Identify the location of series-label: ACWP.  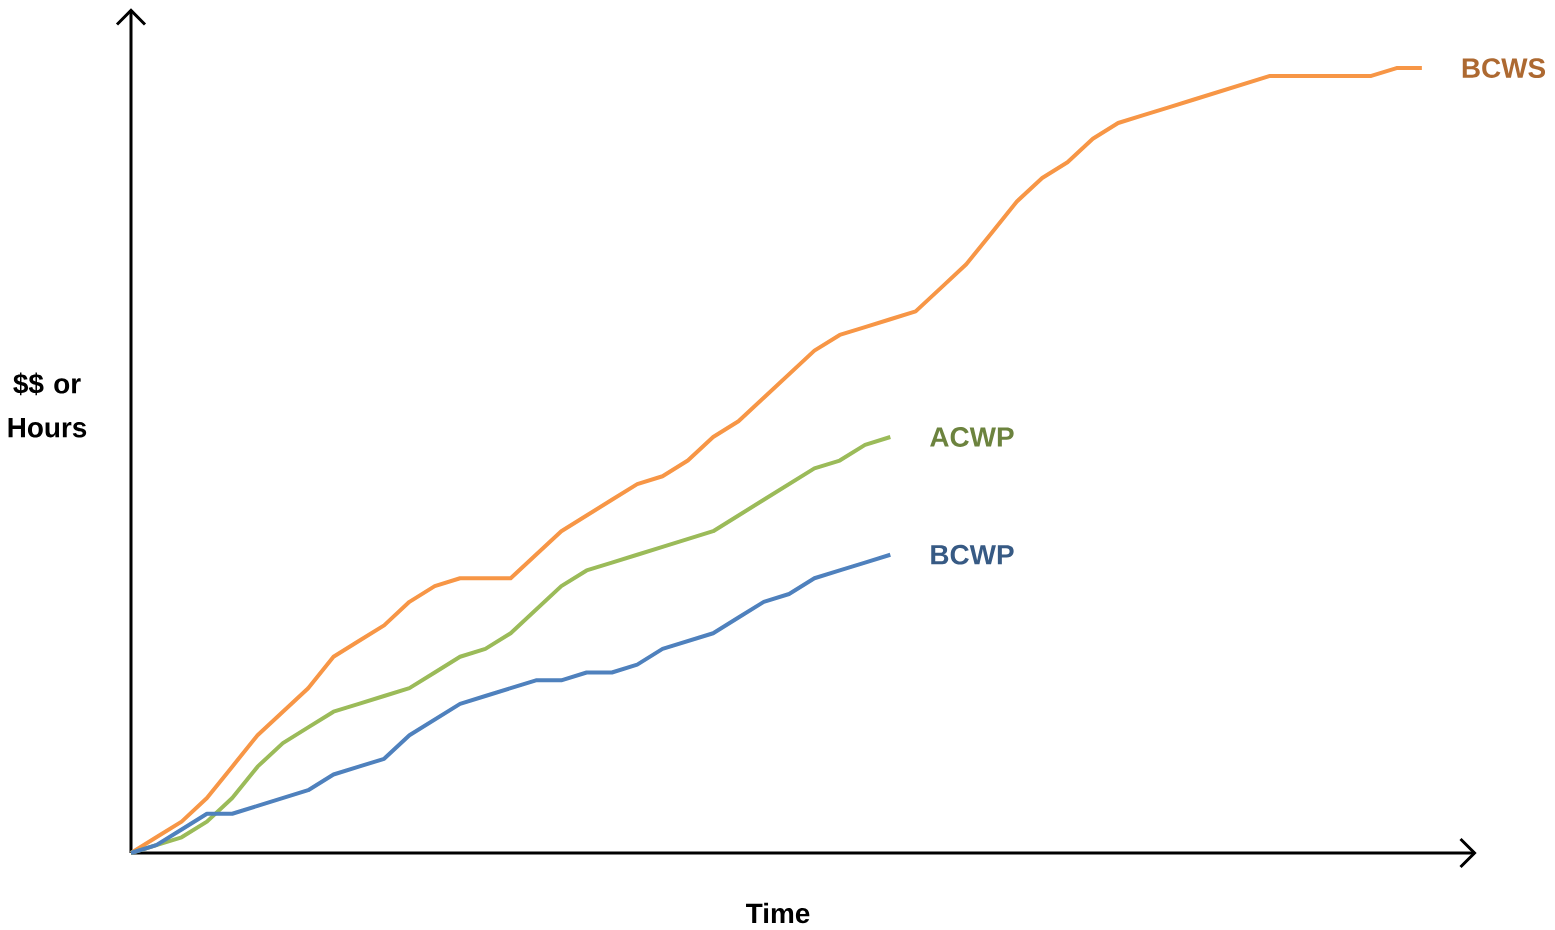
(972, 437).